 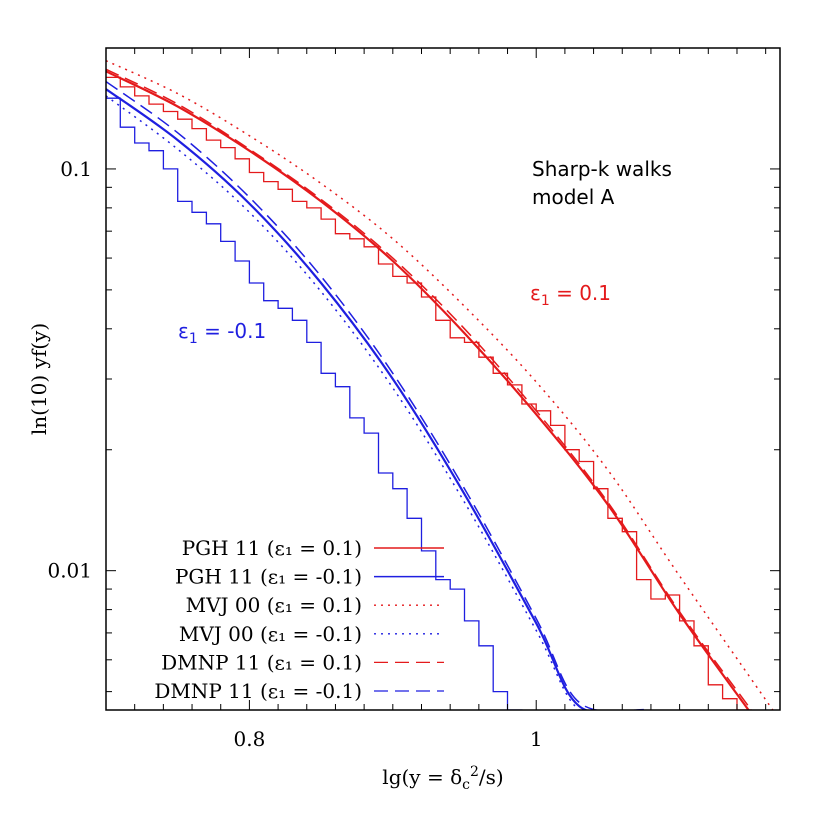 What do you see at coordinates (442, 778) in the screenshot?
I see `x-axis-label: lg(y = δc2/s)` at bounding box center [442, 778].